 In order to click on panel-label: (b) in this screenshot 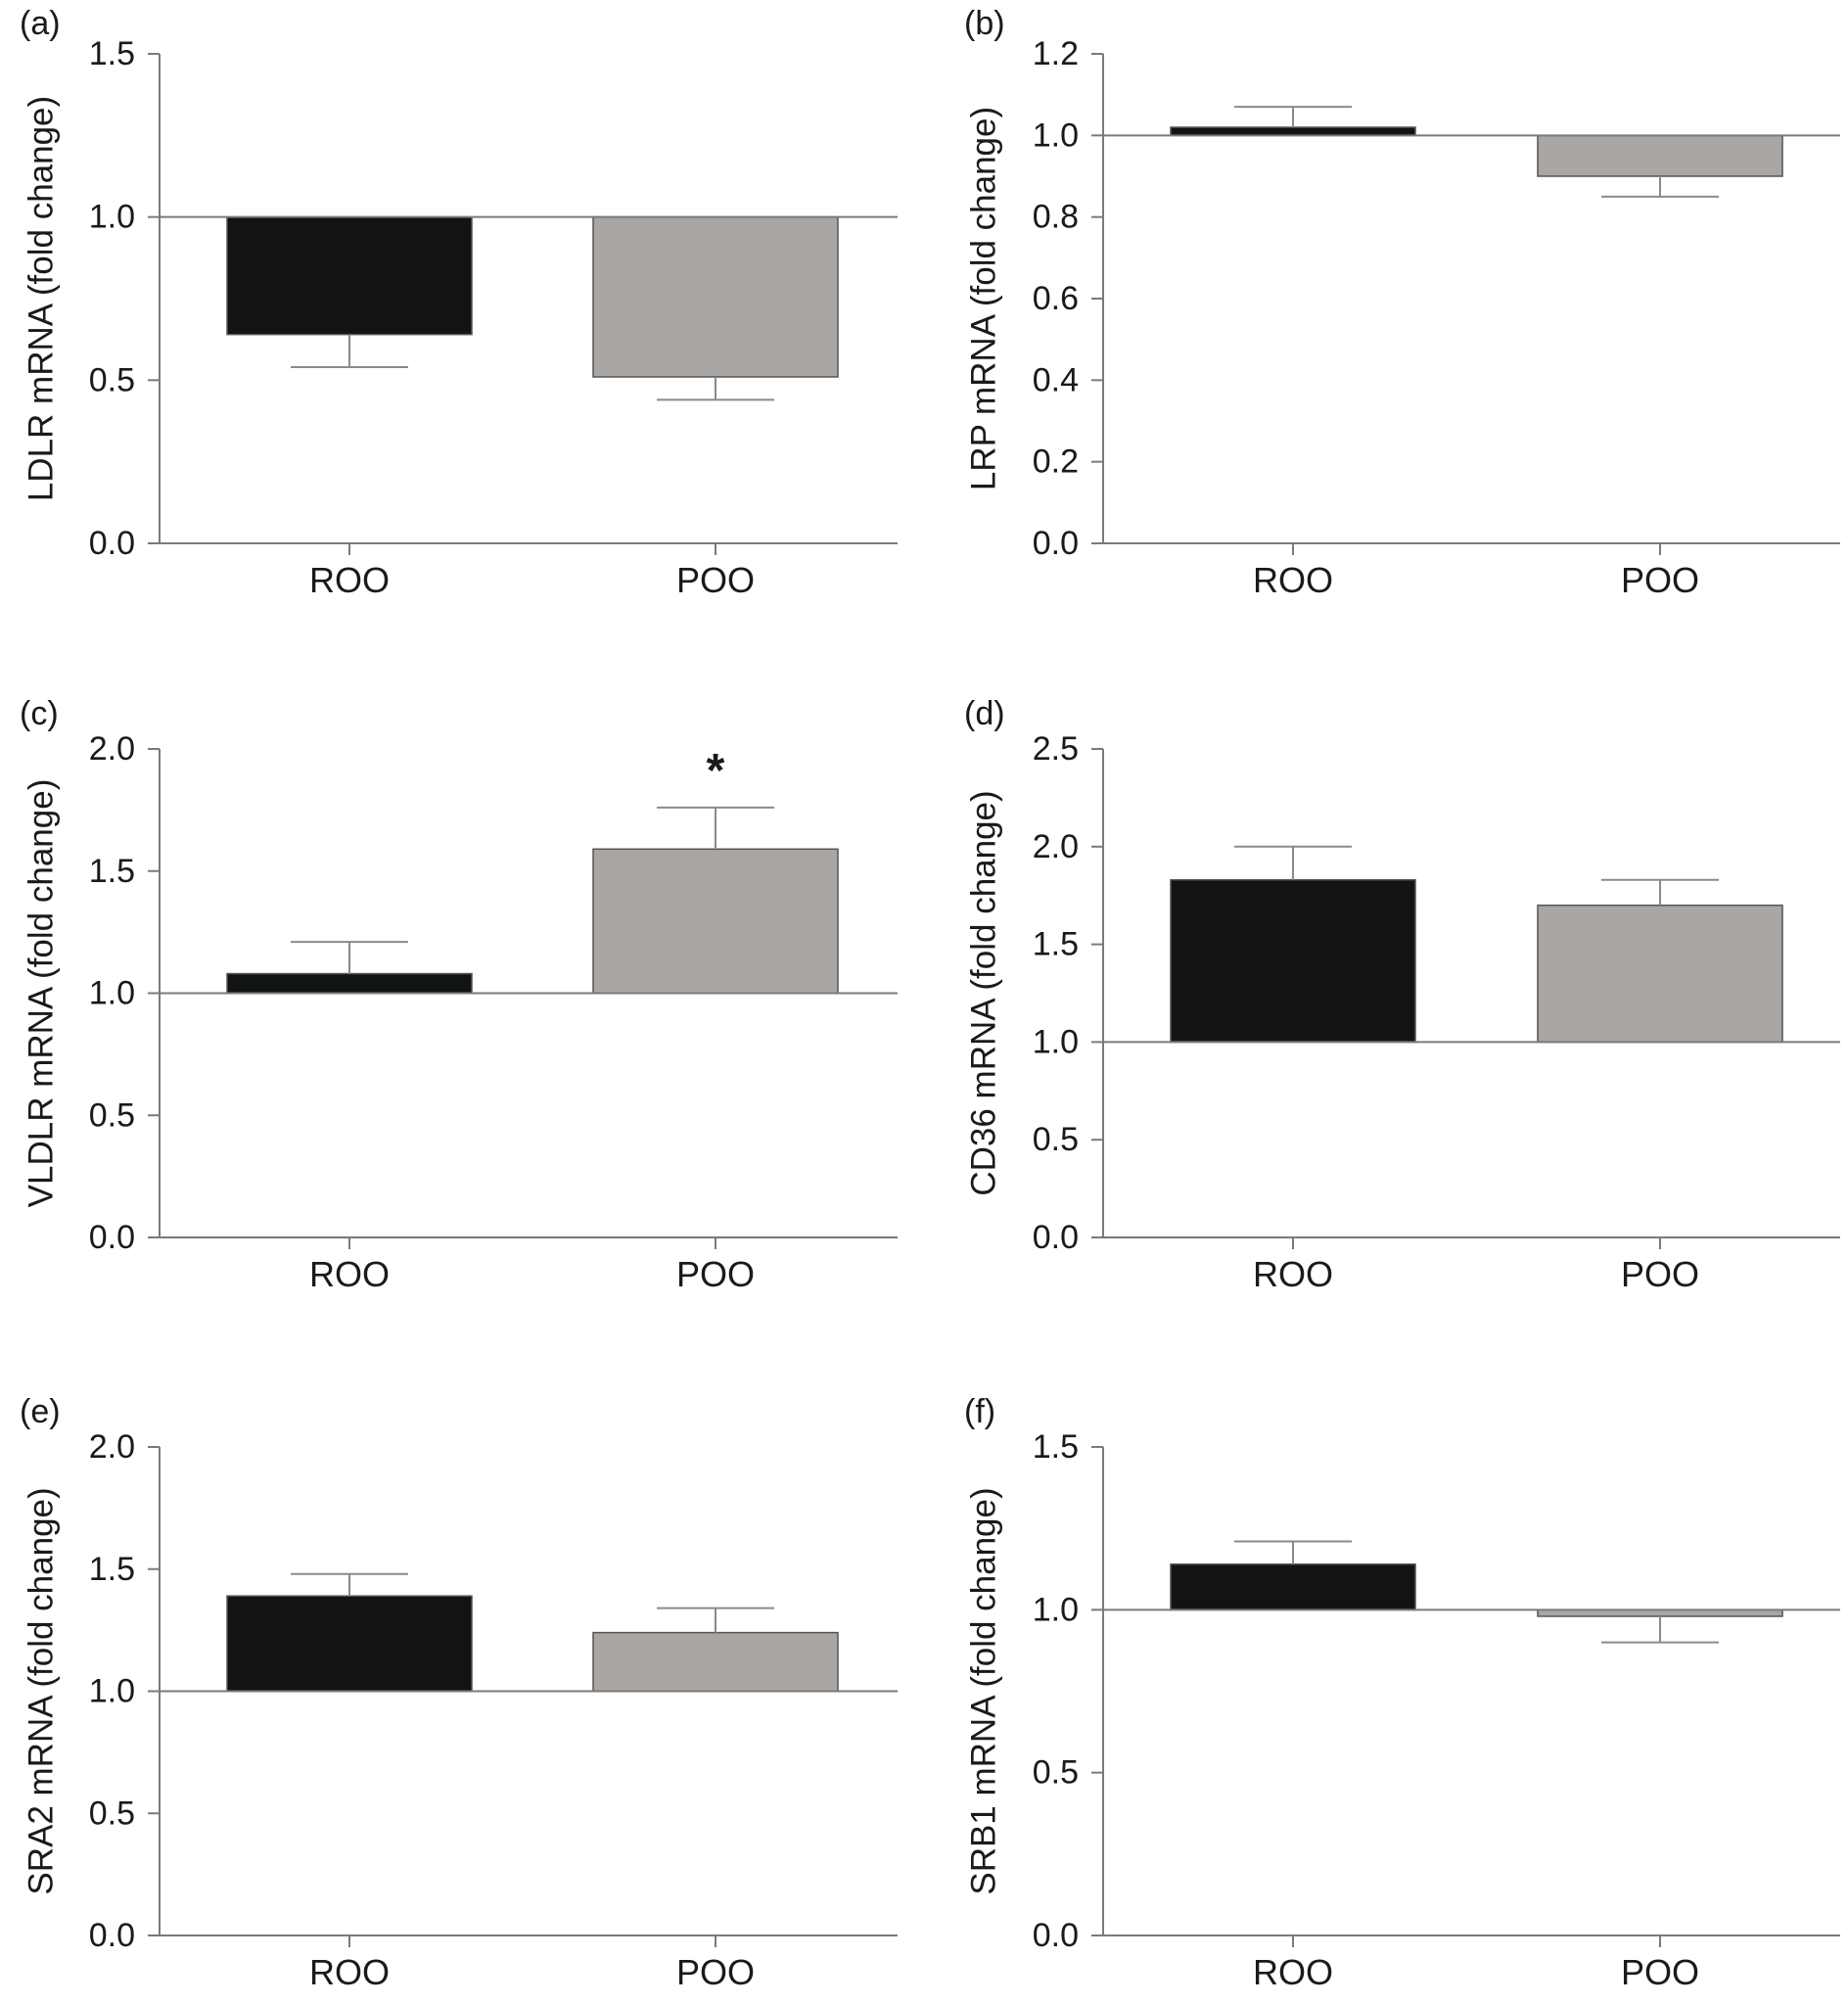, I will do `click(984, 23)`.